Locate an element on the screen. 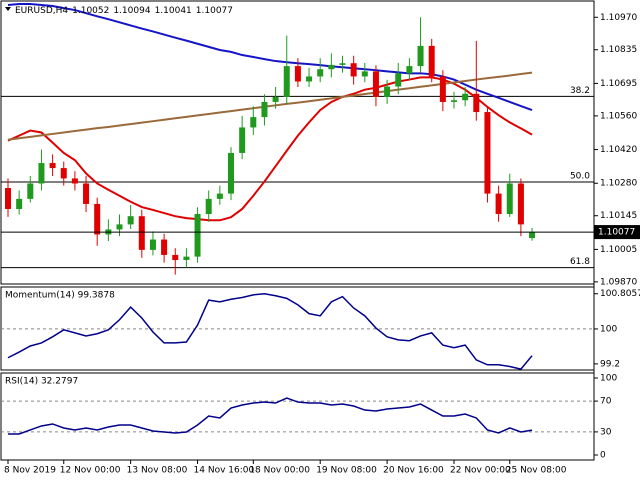 The width and height of the screenshot is (640, 480). x-tick-label: 8 Nov 2019 is located at coordinates (30, 471).